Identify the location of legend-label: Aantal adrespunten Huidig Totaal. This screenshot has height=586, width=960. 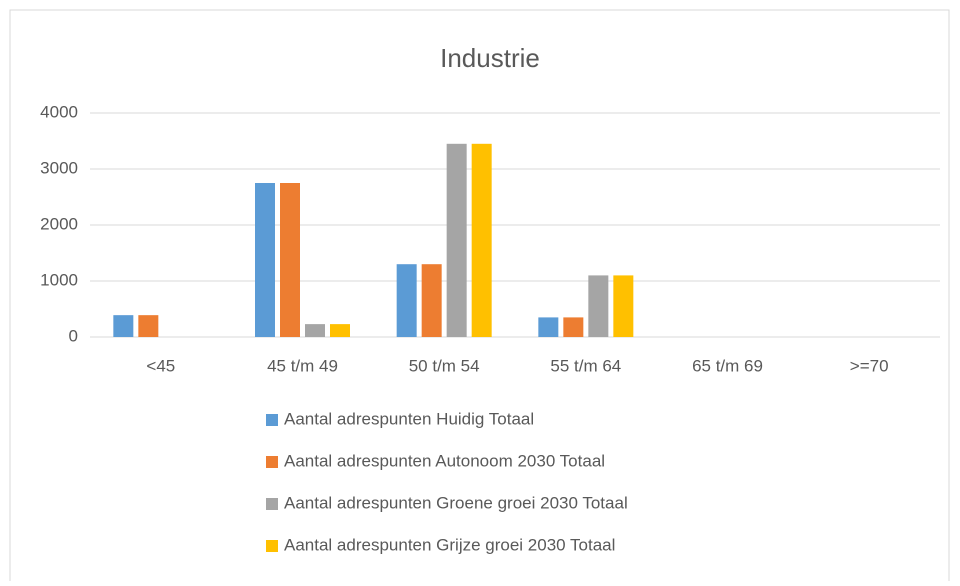
(409, 418).